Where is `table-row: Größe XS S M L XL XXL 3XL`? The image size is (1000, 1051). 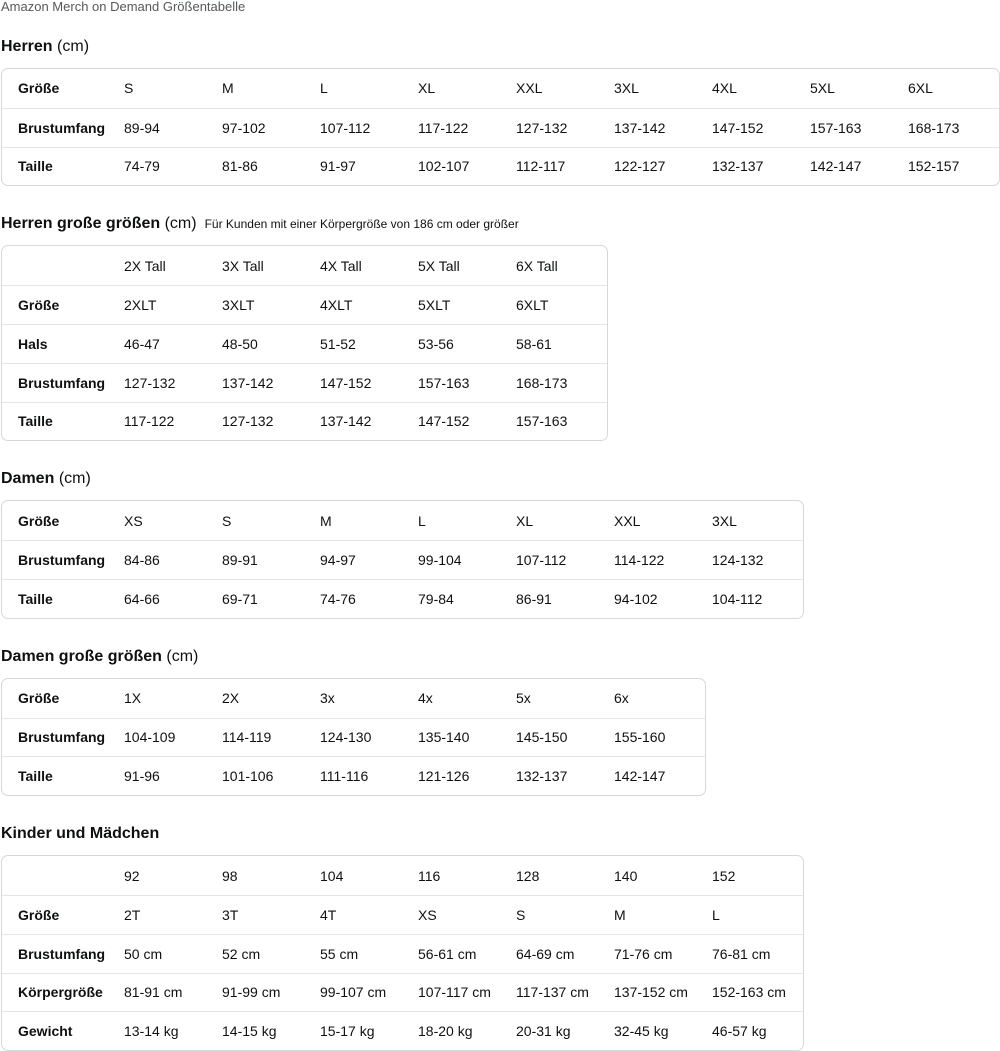
table-row: Größe XS S M L XL XXL 3XL is located at coordinates (402, 520).